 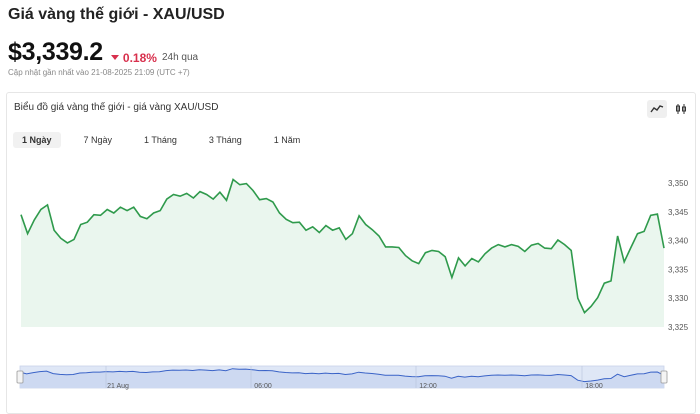 What do you see at coordinates (664, 377) in the screenshot?
I see `navigator-handle-right` at bounding box center [664, 377].